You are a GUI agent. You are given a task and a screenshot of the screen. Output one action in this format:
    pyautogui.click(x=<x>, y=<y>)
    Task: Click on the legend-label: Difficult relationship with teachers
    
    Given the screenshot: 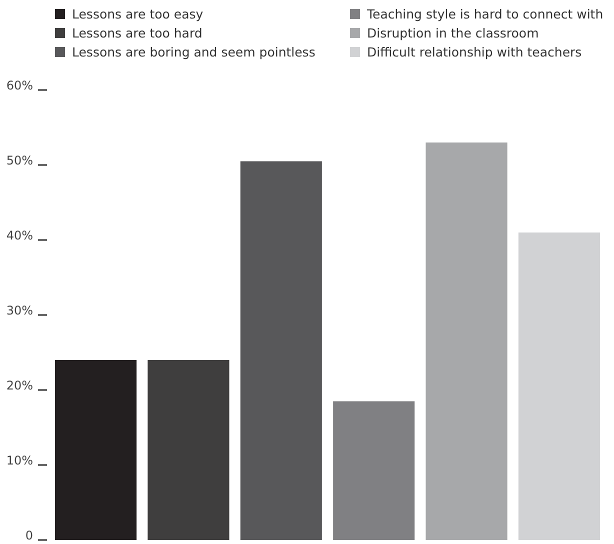 What is the action you would take?
    pyautogui.click(x=474, y=52)
    